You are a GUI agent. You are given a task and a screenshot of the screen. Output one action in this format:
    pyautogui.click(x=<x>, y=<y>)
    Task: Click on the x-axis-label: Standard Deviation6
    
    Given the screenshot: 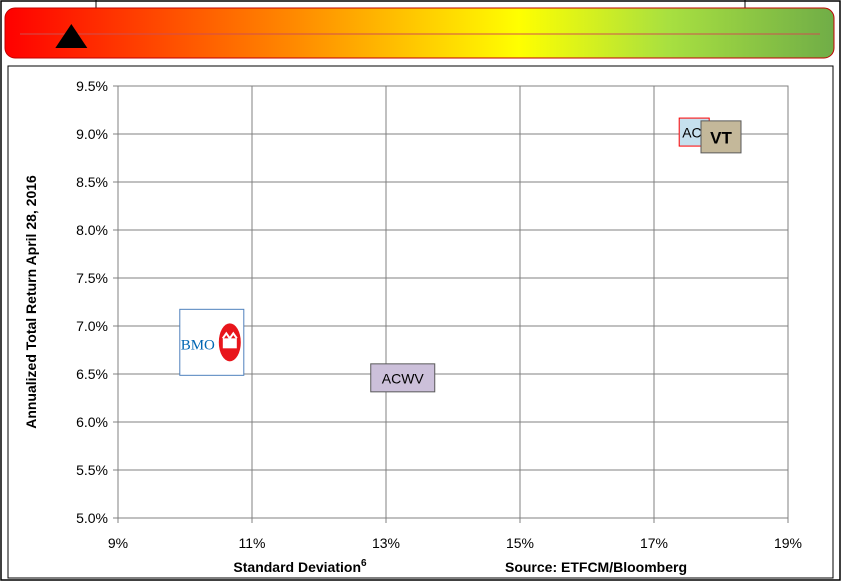 What is the action you would take?
    pyautogui.click(x=300, y=566)
    